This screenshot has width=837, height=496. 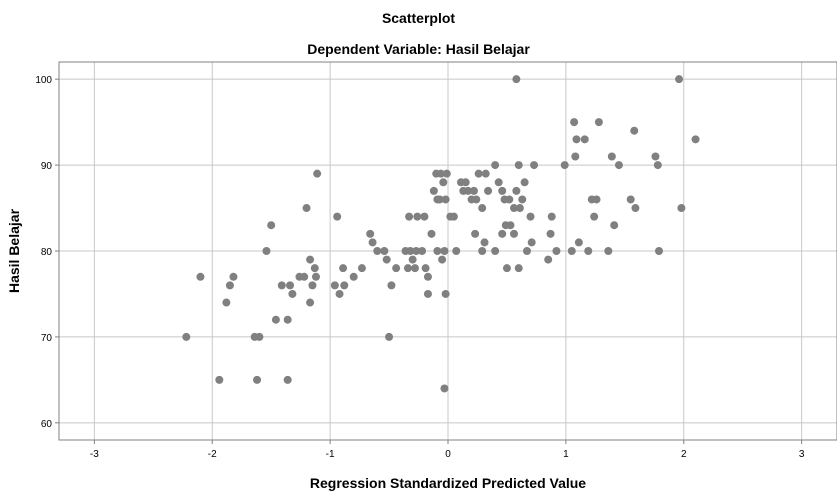 I want to click on x-tick-label: 3, so click(x=802, y=454).